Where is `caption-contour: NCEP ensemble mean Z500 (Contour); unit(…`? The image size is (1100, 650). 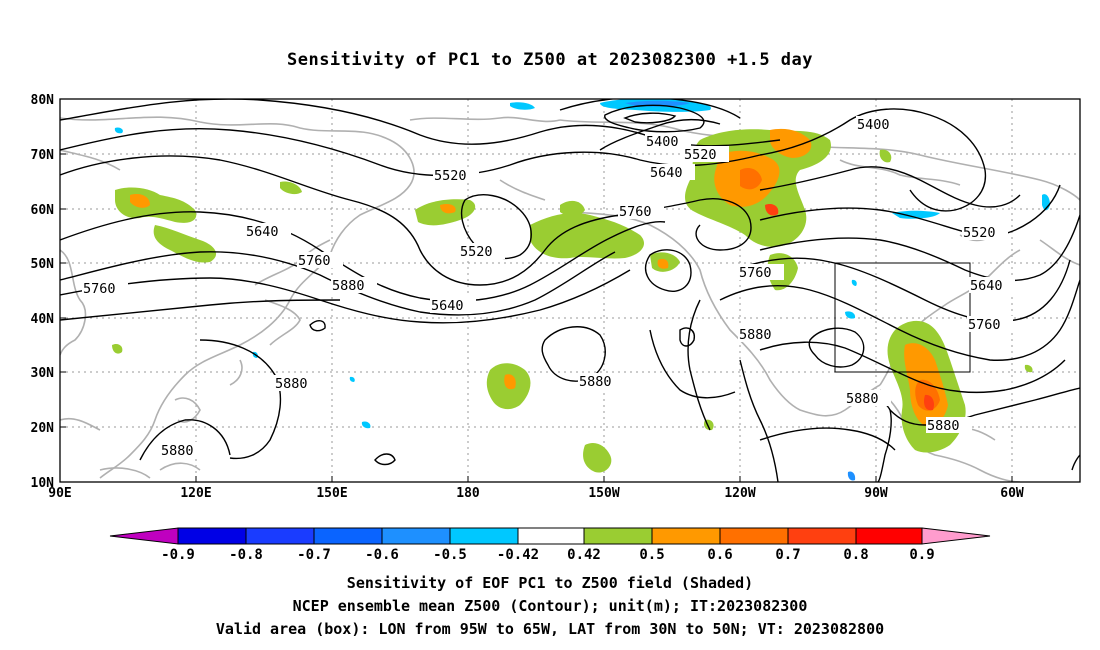 caption-contour: NCEP ensemble mean Z500 (Contour); unit(… is located at coordinates (550, 606).